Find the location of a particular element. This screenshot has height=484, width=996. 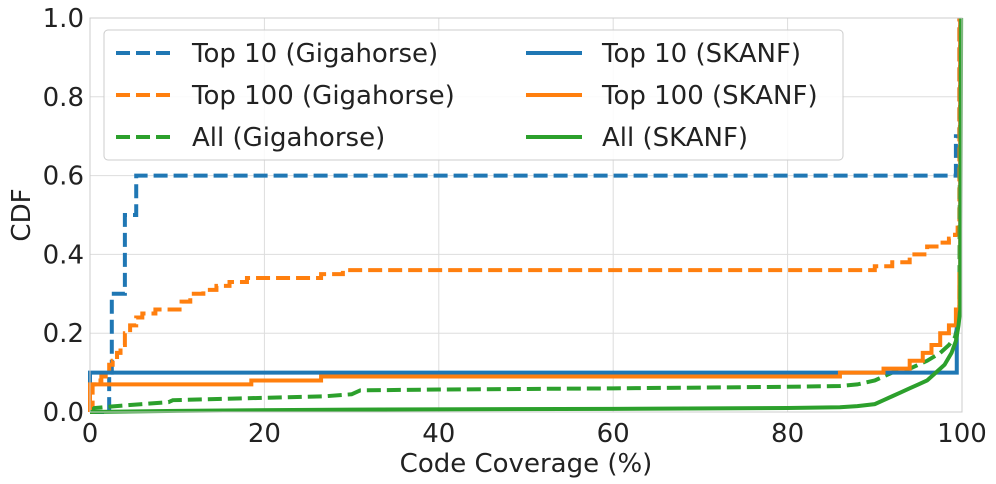

y-tick-label: 0.6 is located at coordinates (63, 177).